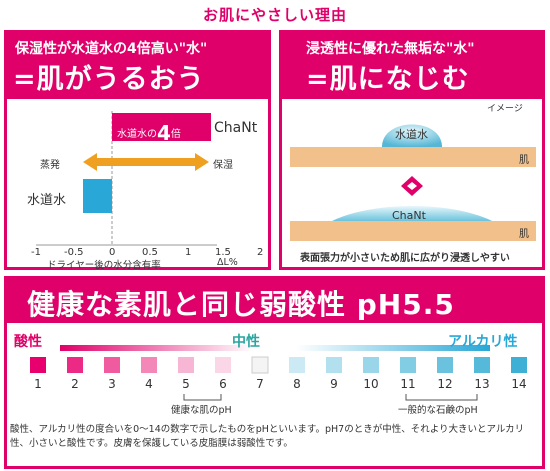  I want to click on ph-headline: 健康な素肌と同じ弱酸性 pH5.5, so click(241, 304).